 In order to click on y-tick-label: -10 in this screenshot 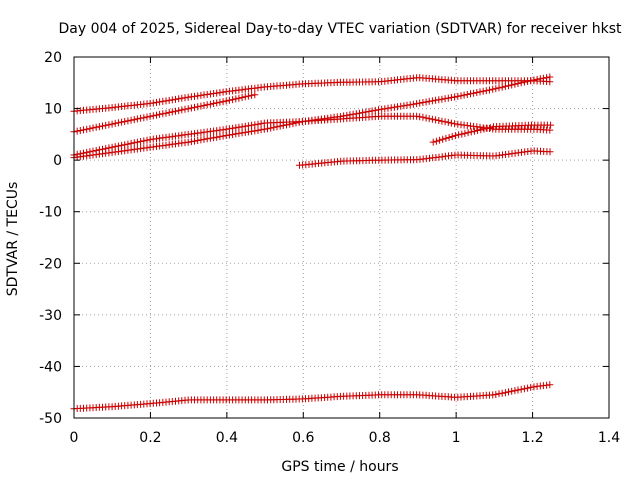, I will do `click(50, 213)`.